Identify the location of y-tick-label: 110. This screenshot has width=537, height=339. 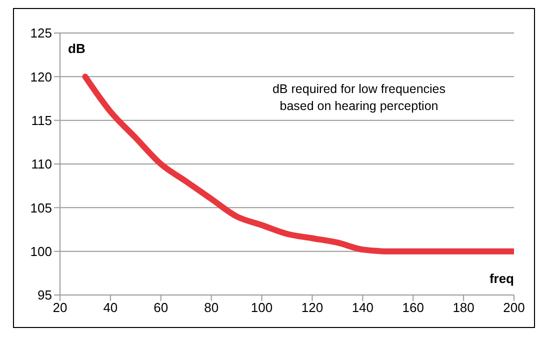
(41, 164).